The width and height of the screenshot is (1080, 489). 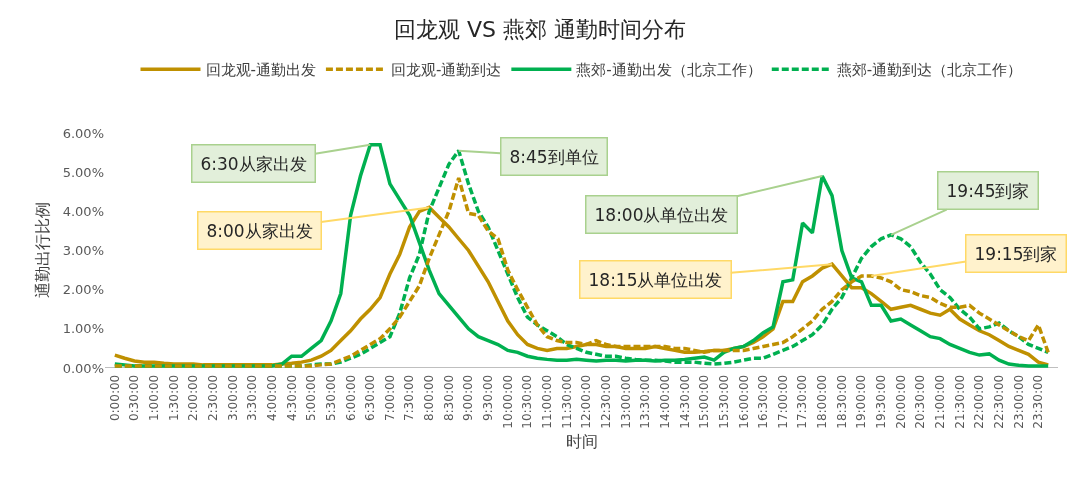 I want to click on x-tick-label: 23:00:00, so click(x=1018, y=401).